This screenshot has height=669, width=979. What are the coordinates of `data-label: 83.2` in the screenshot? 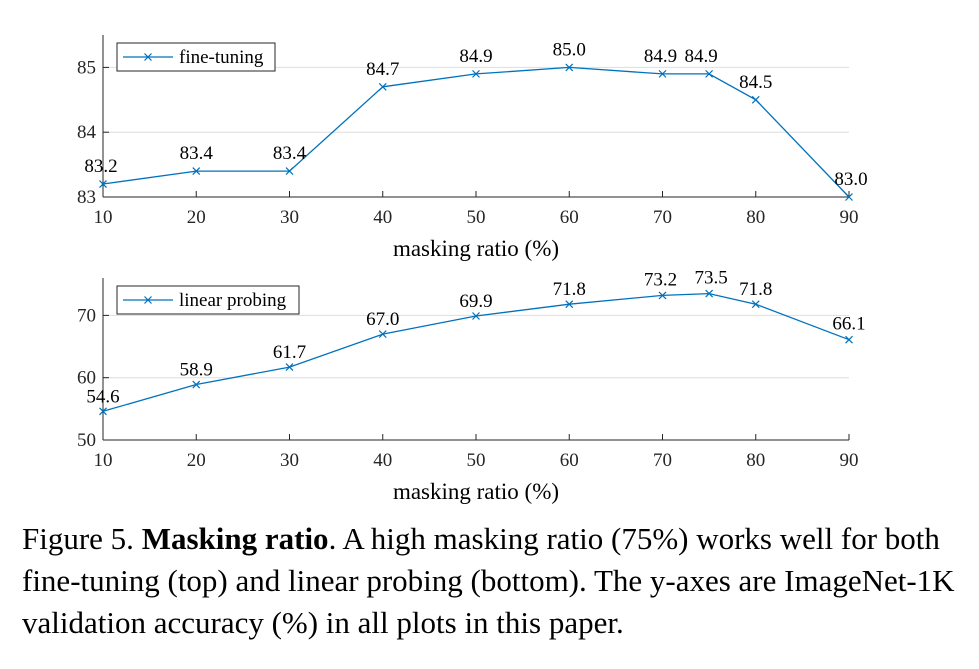 It's located at (100, 166).